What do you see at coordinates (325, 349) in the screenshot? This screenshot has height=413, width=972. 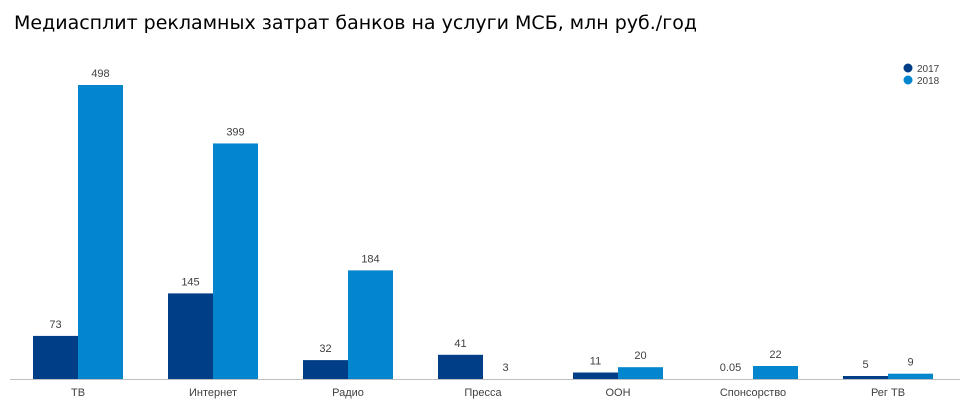 I see `data-label-2017-2: 32` at bounding box center [325, 349].